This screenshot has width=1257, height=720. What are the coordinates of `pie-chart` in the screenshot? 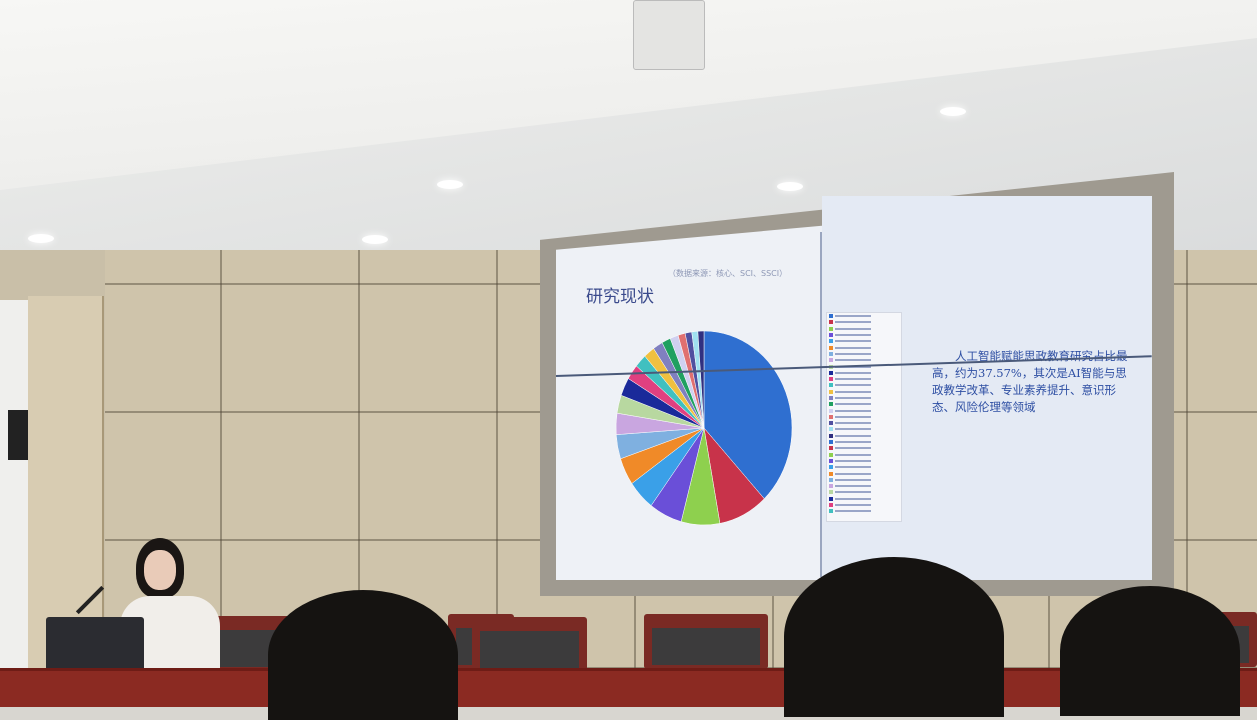 It's located at (704, 428).